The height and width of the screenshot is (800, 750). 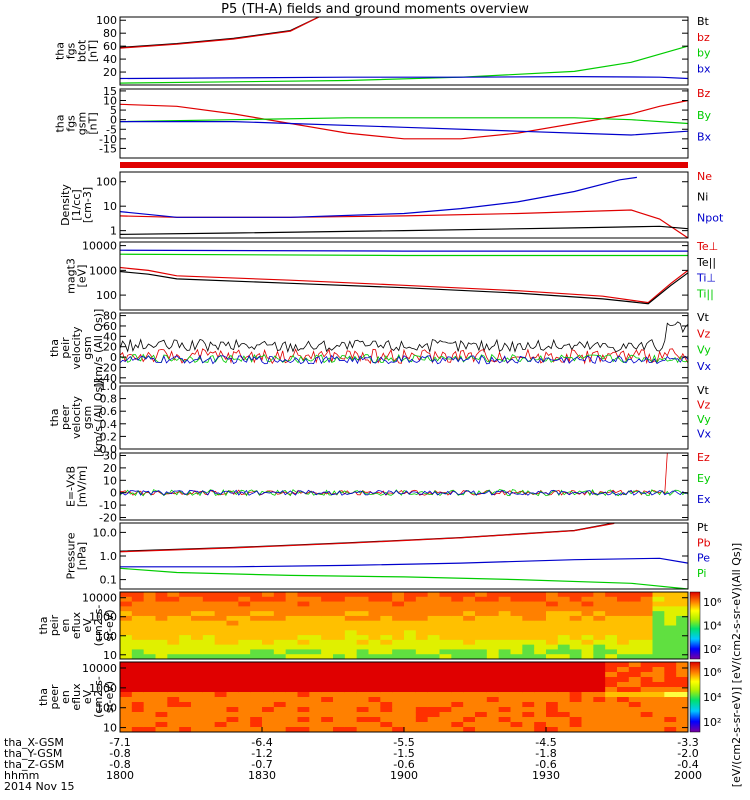 I want to click on y-tick-label: 10, so click(x=110, y=728).